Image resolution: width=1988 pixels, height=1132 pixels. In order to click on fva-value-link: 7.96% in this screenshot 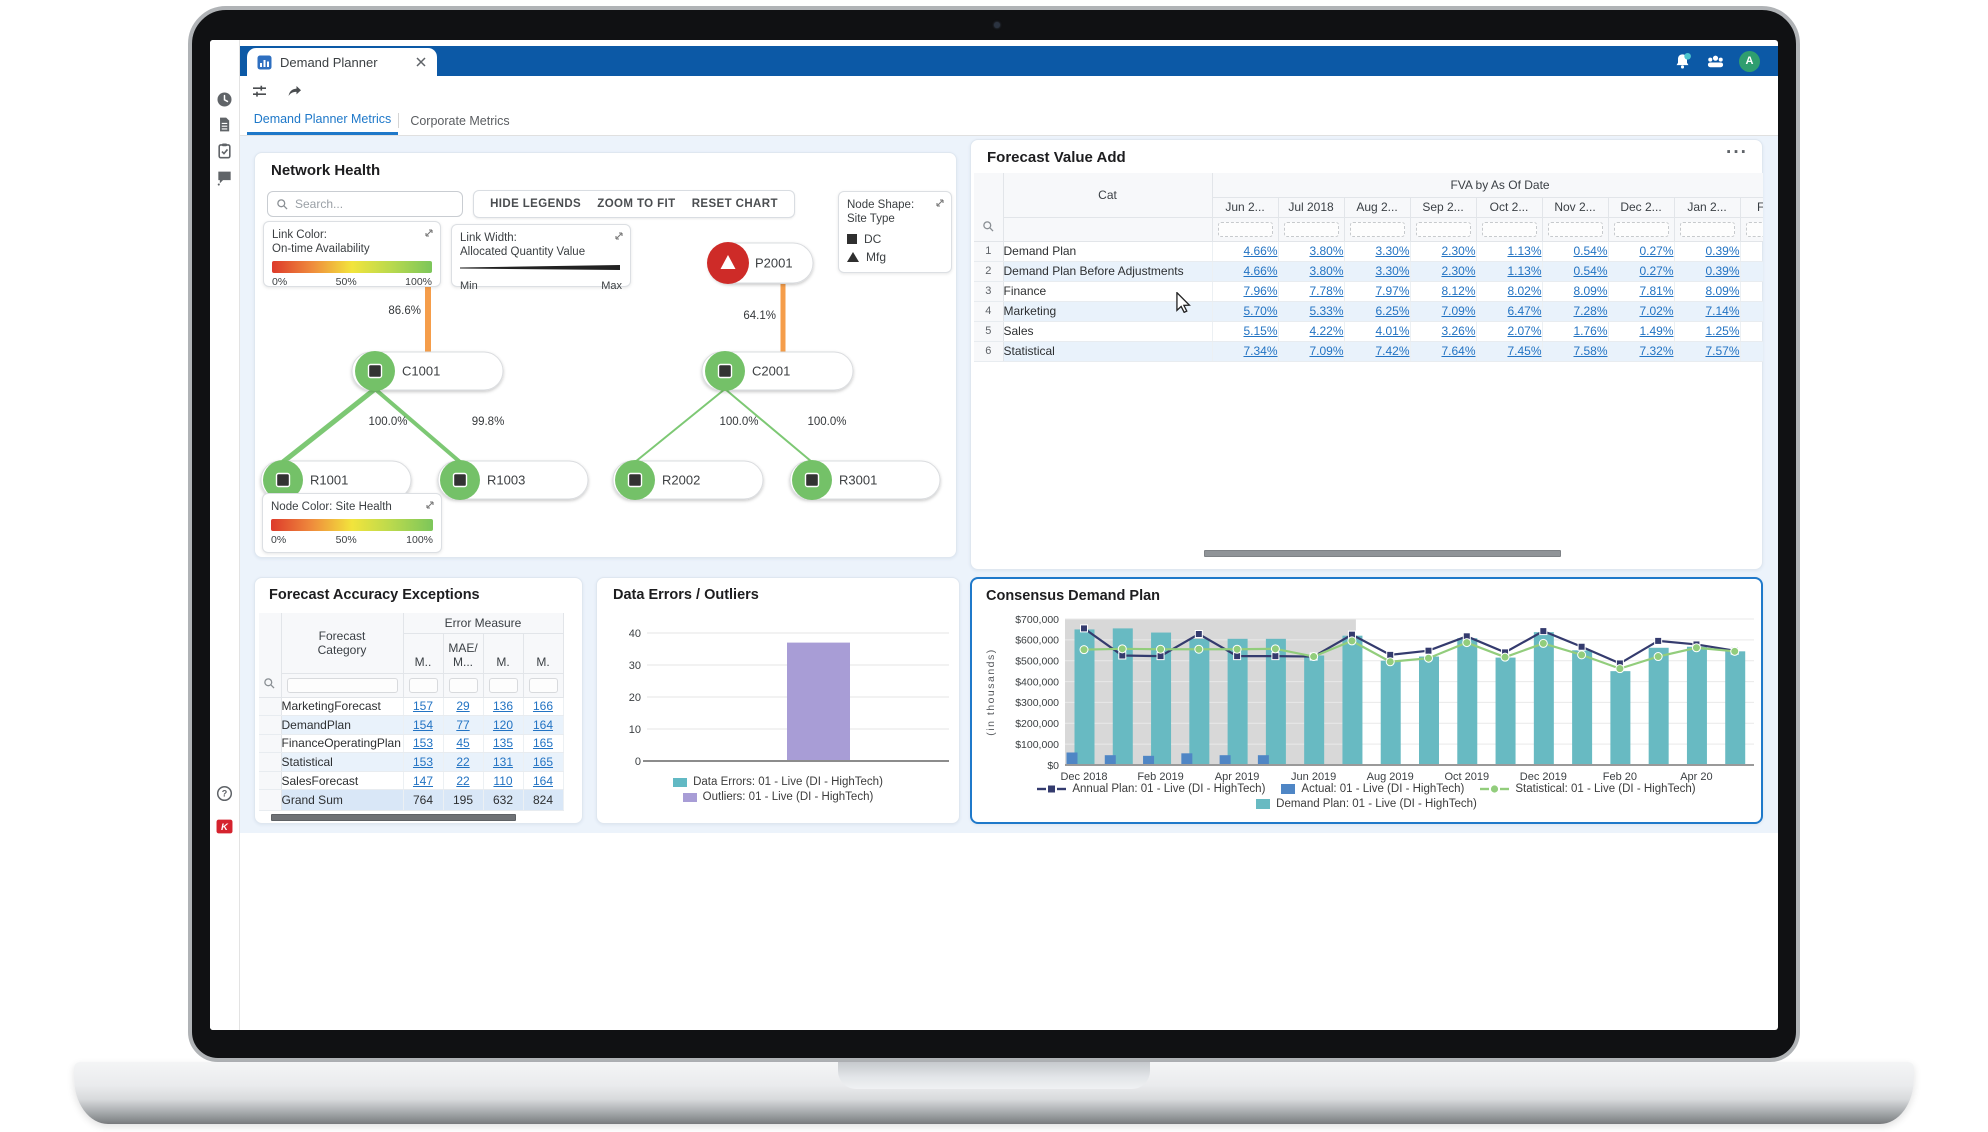, I will do `click(1260, 291)`.